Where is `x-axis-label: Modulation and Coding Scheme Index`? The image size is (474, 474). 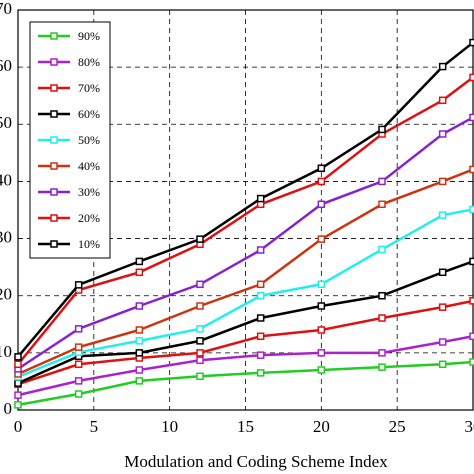
x-axis-label: Modulation and Coding Scheme Index is located at coordinates (256, 461).